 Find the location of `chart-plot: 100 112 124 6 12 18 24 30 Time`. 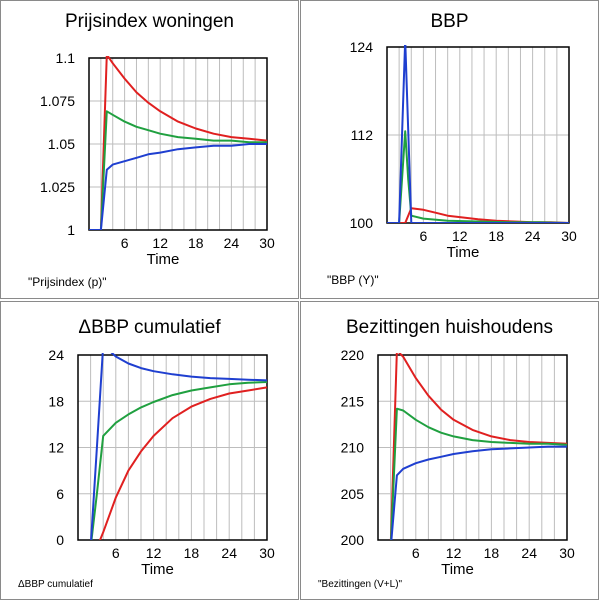

chart-plot: 100 112 124 6 12 18 24 30 Time is located at coordinates (463, 150).